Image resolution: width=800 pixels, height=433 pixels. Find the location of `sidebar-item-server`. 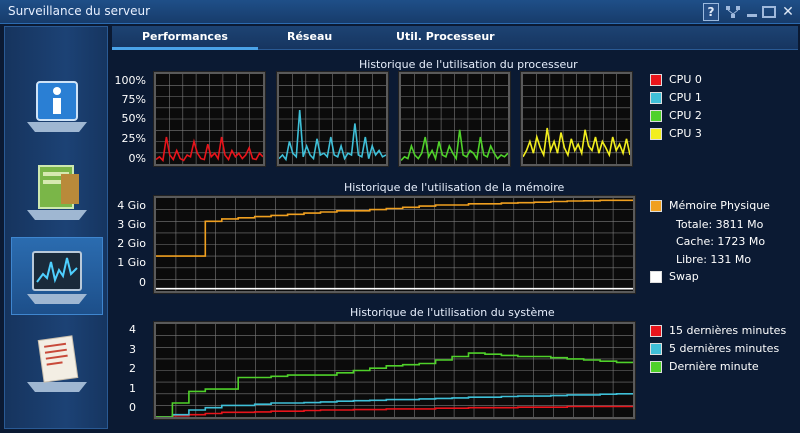

sidebar-item-server is located at coordinates (57, 192).